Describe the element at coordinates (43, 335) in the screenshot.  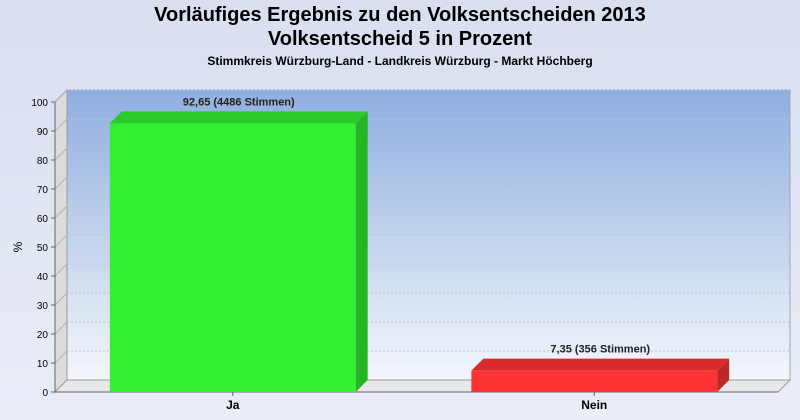
I see `y-tick-label: 20` at that location.